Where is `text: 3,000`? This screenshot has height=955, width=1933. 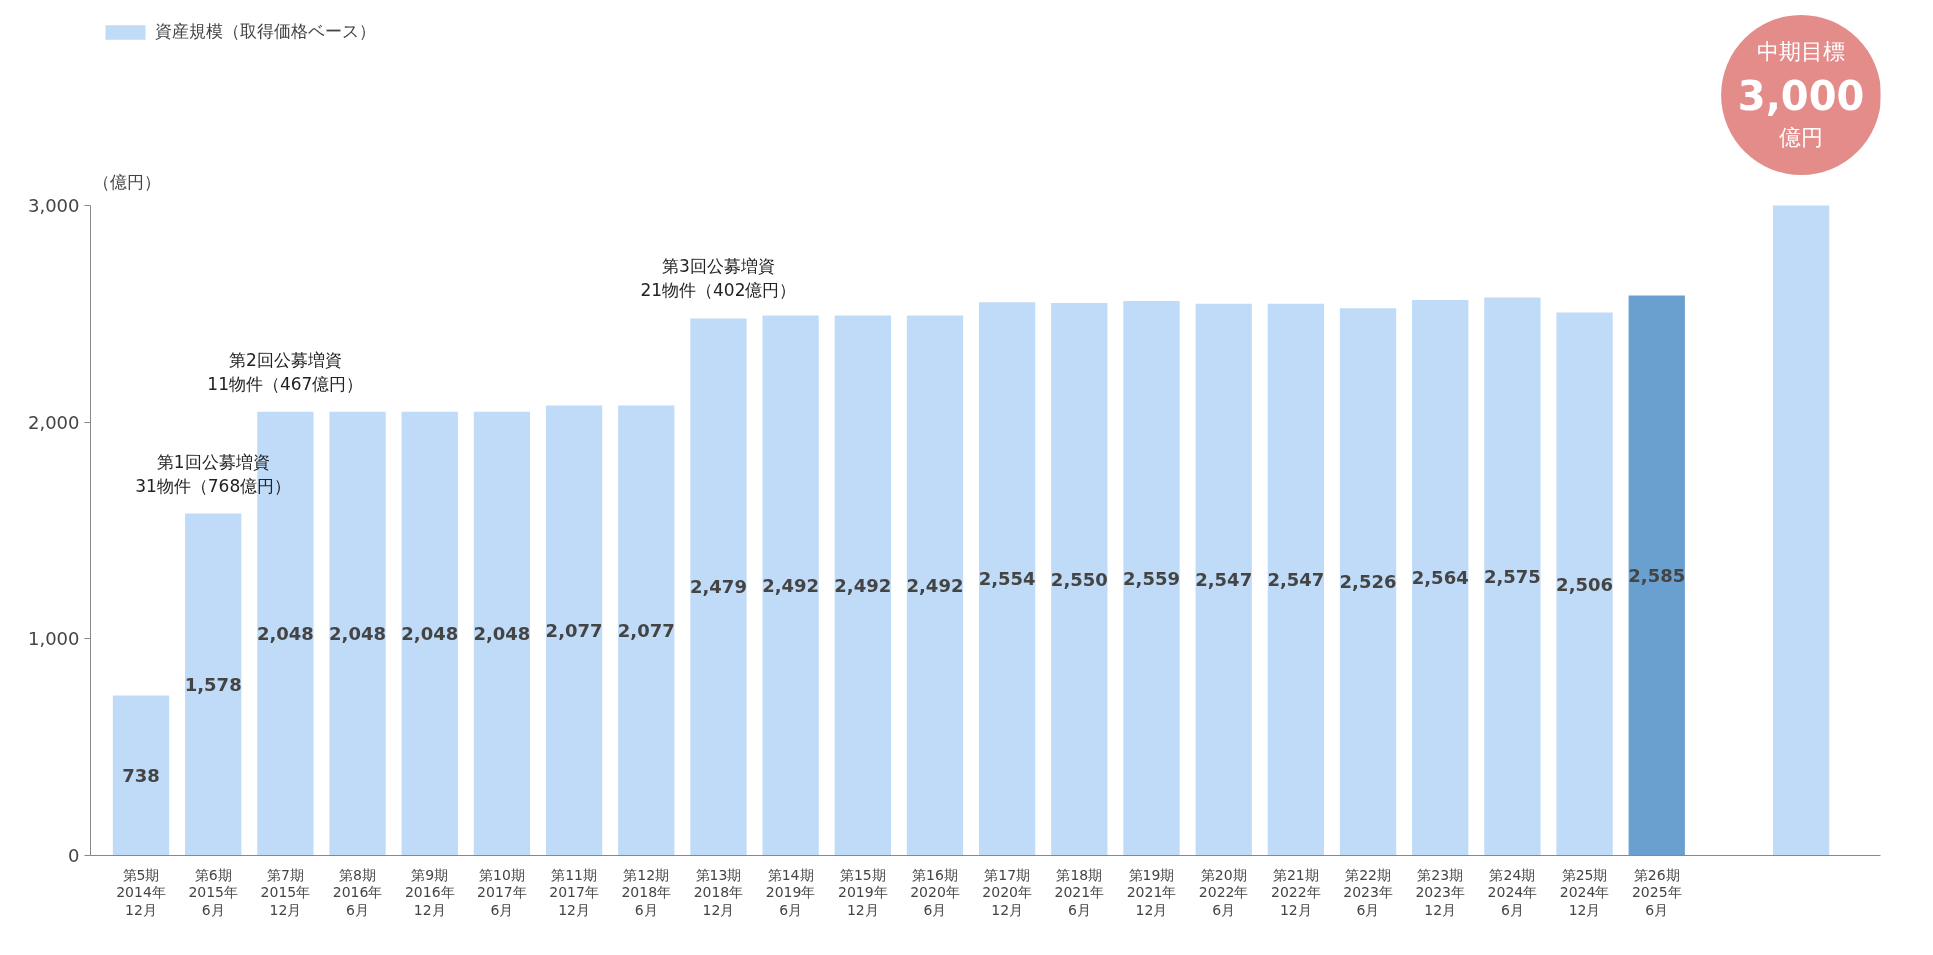 text: 3,000 is located at coordinates (1801, 96).